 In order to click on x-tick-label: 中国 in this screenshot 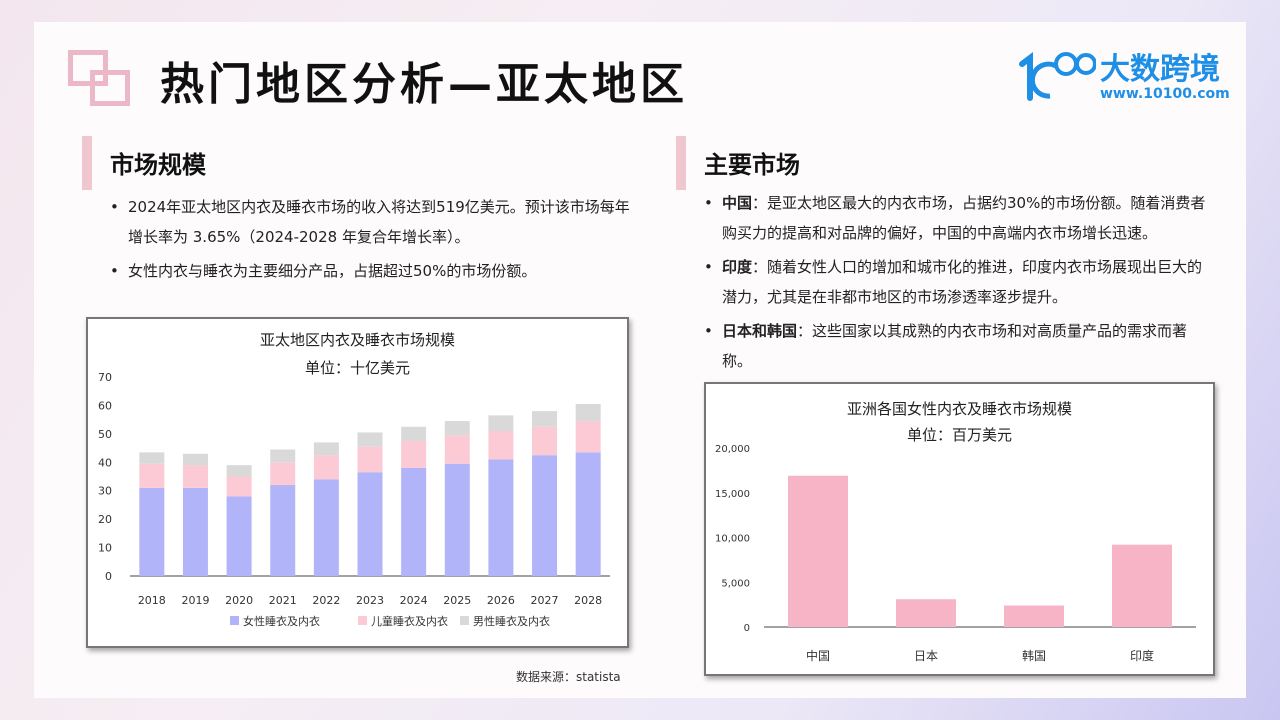, I will do `click(818, 655)`.